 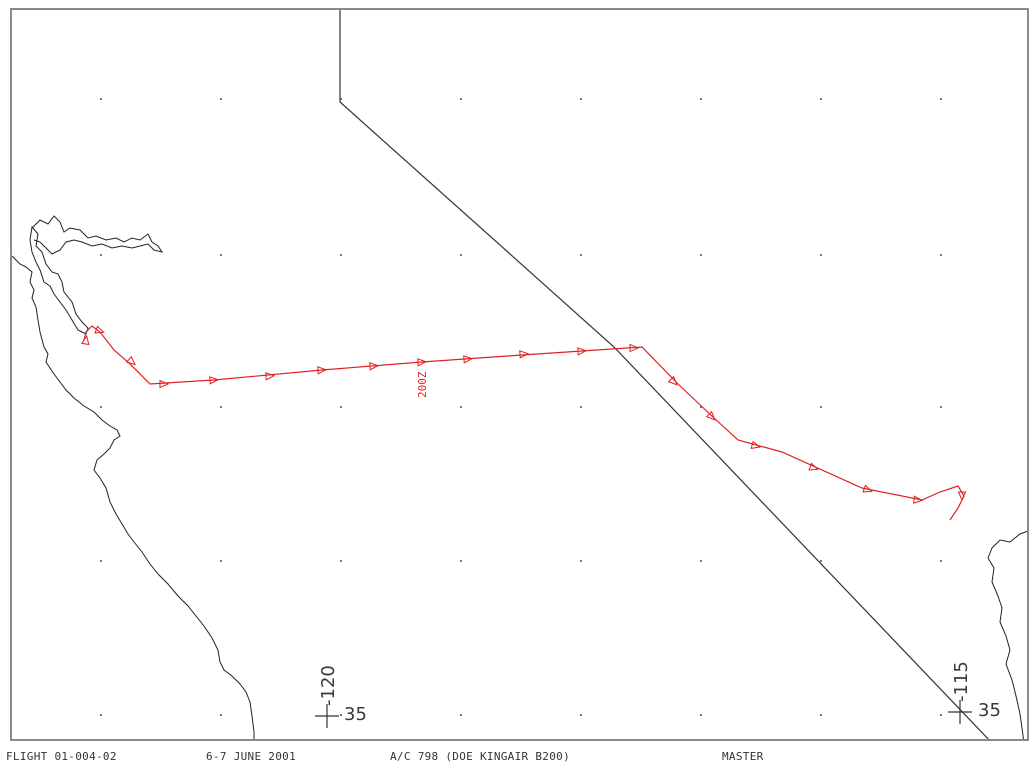 What do you see at coordinates (480, 756) in the screenshot?
I see `aircraft-info: A/C 798 (DOE KINGAIR B200)` at bounding box center [480, 756].